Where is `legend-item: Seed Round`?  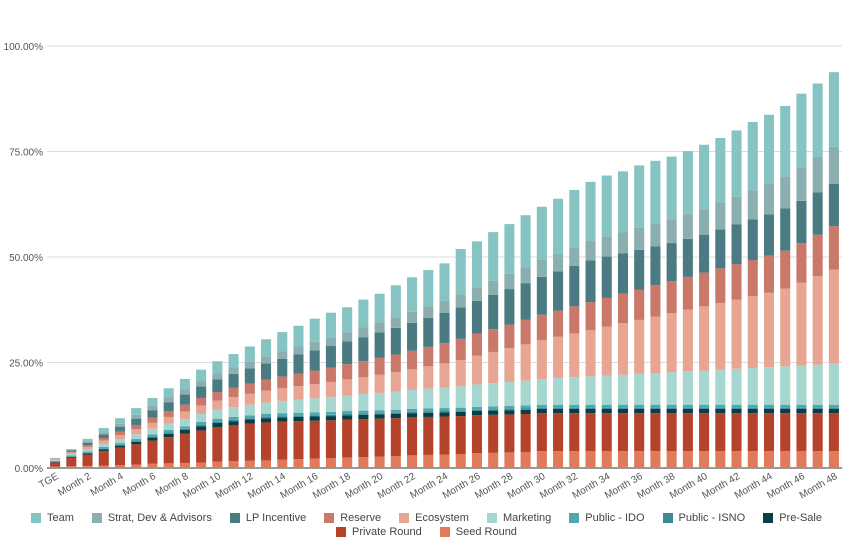 legend-item: Seed Round is located at coordinates (478, 532).